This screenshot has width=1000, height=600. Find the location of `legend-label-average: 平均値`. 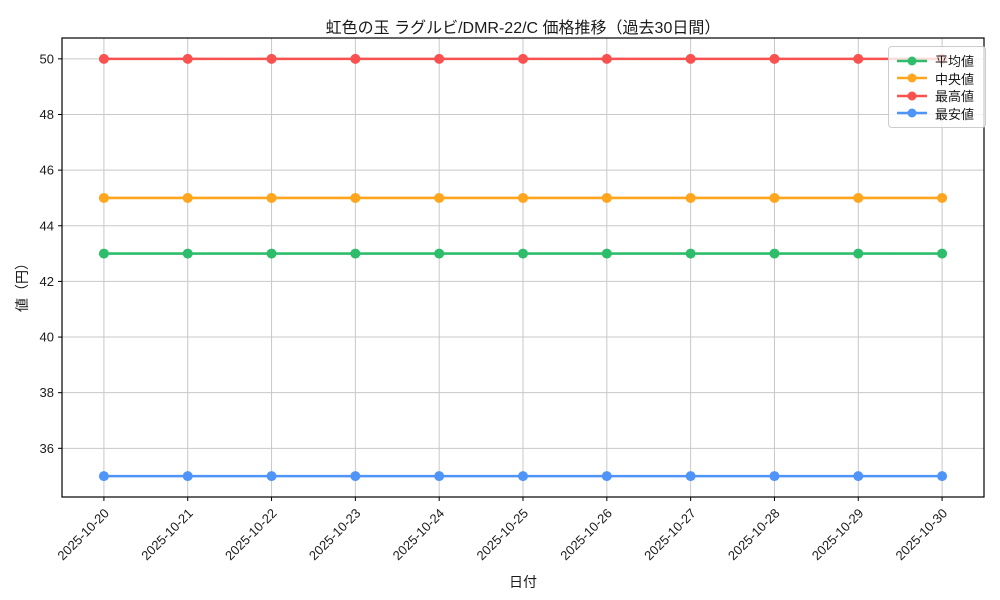

legend-label-average: 平均値 is located at coordinates (955, 61).